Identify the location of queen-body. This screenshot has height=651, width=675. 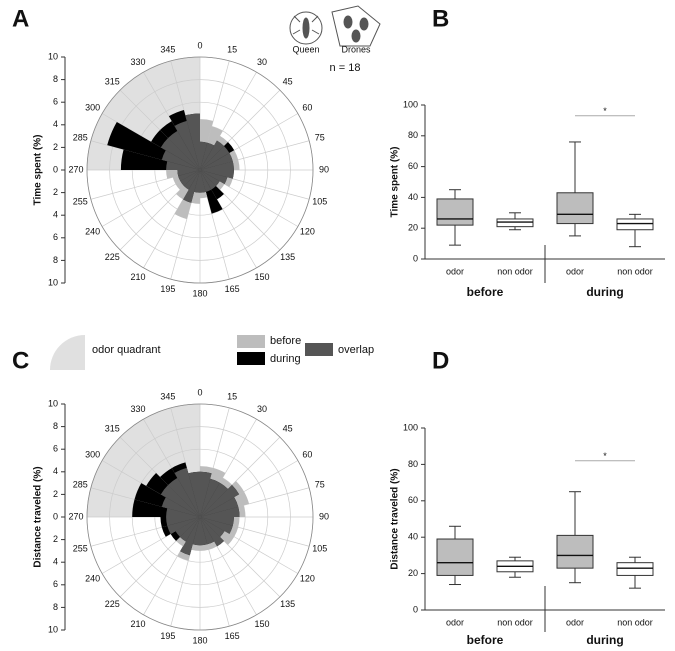
(306, 28).